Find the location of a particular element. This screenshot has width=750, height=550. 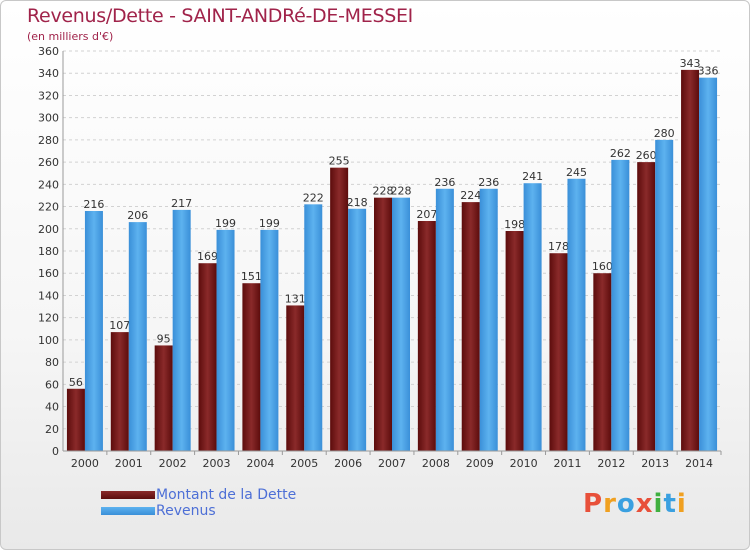

y-tick-label: 160 is located at coordinates (48, 273).